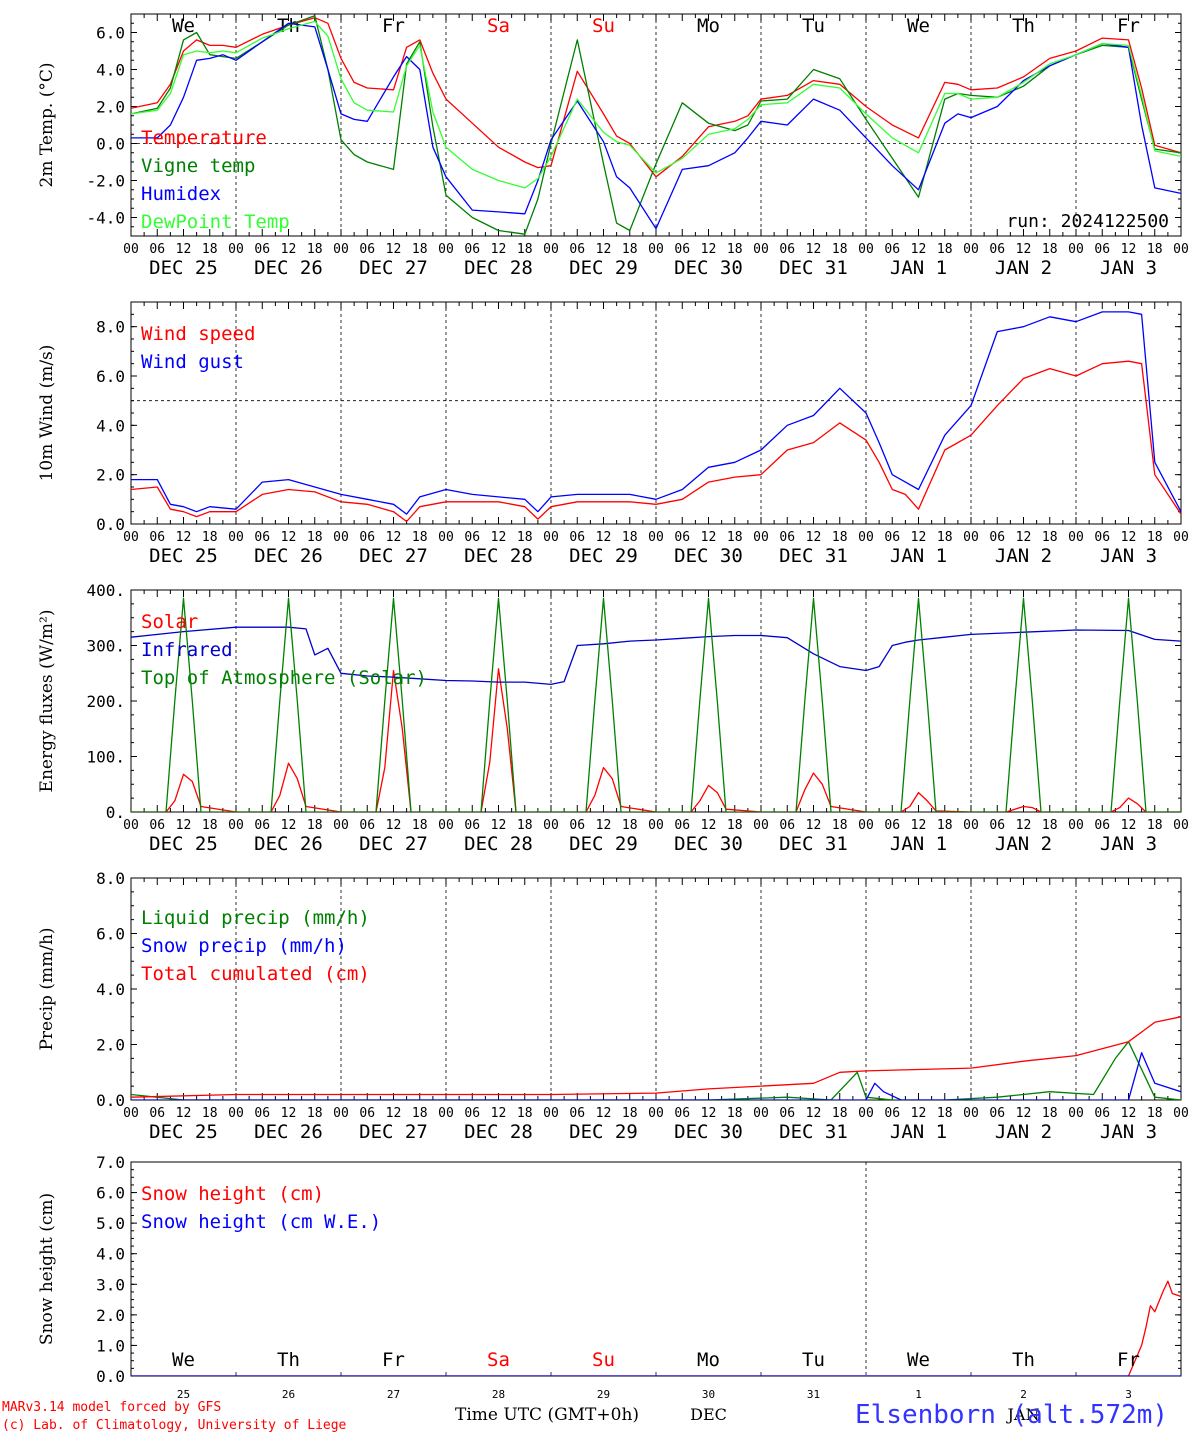 This screenshot has height=1440, width=1194. Describe the element at coordinates (105, 181) in the screenshot. I see `y-tick-label: -2.0` at that location.